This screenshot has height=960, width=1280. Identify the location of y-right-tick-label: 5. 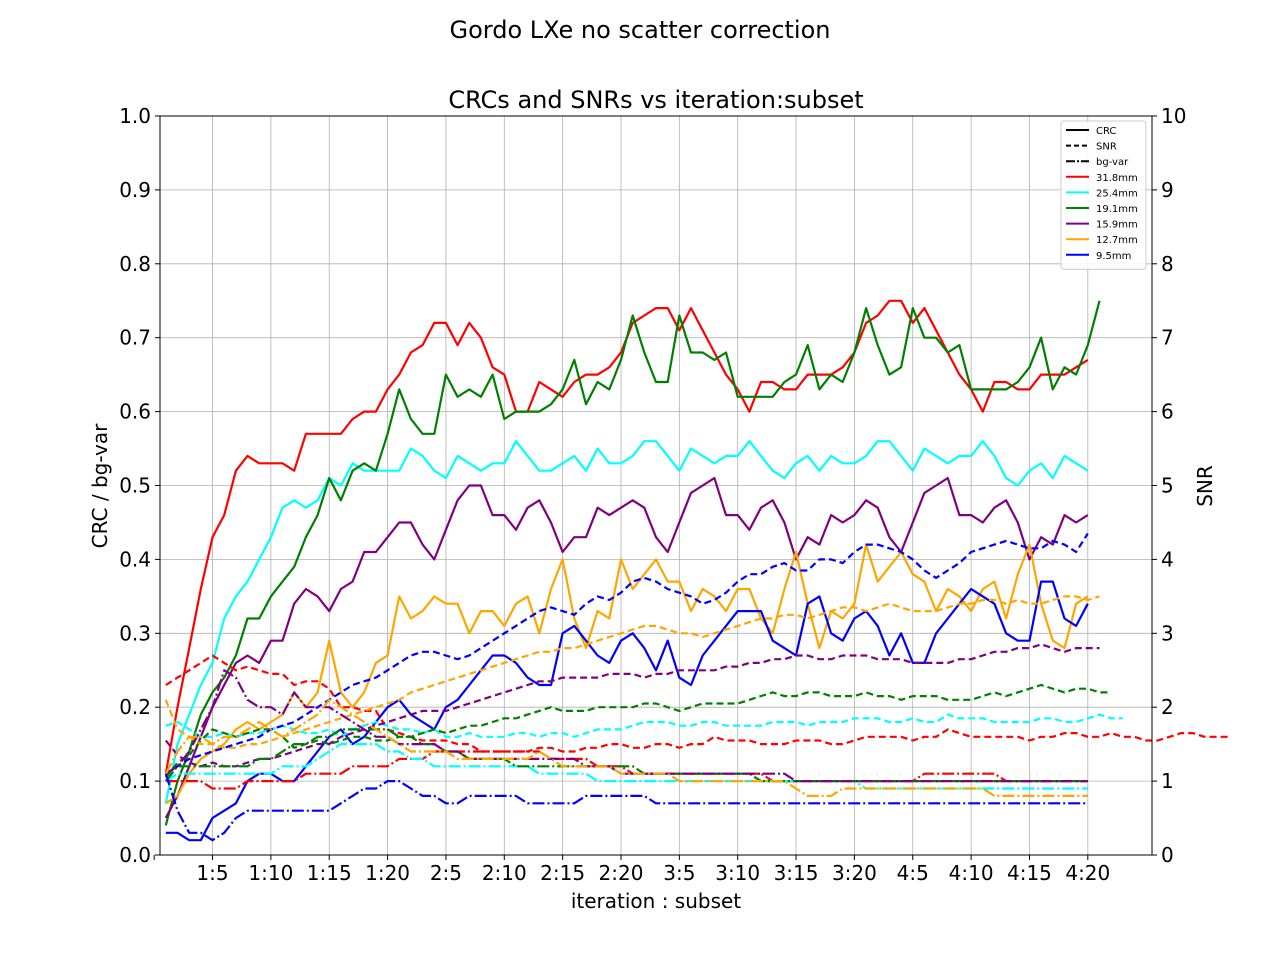
(1167, 486).